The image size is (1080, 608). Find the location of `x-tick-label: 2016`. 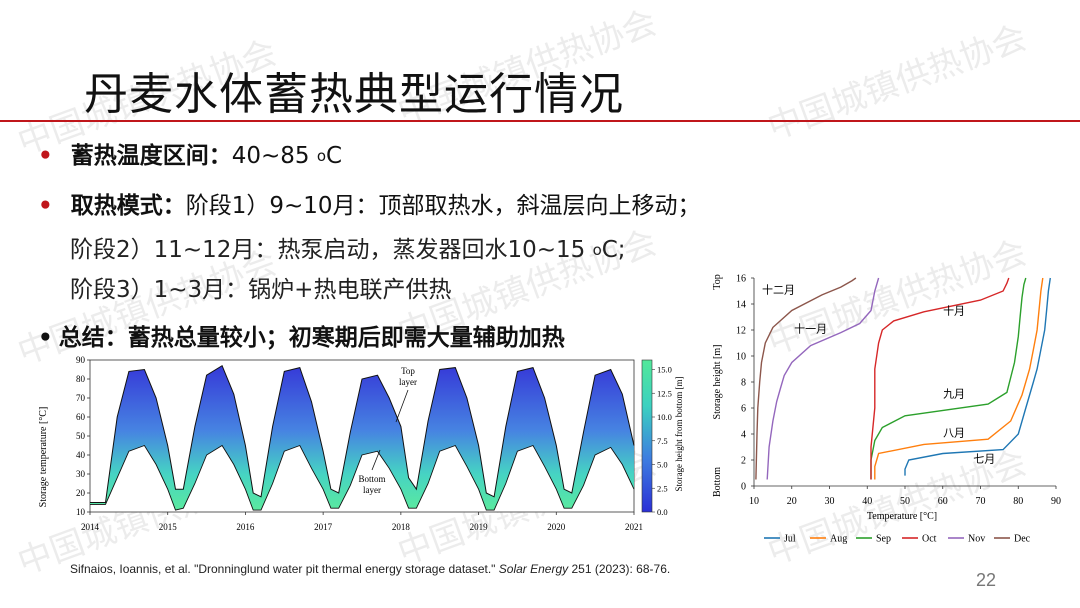

x-tick-label: 2016 is located at coordinates (245, 527).